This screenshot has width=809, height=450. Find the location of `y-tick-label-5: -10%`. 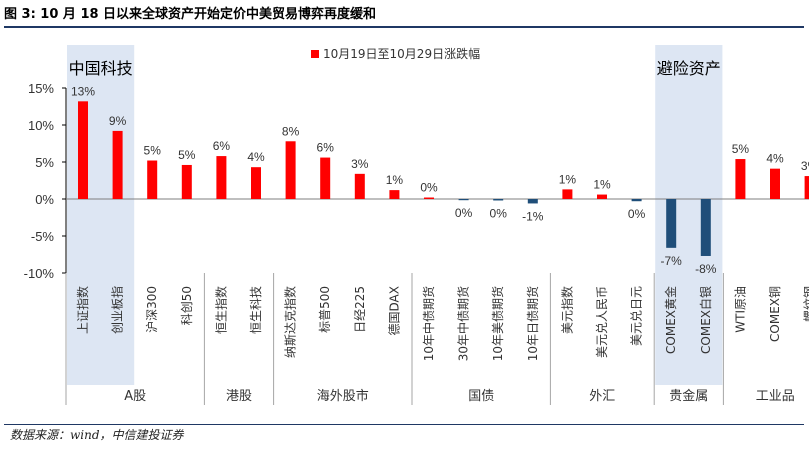

y-tick-label-5: -10% is located at coordinates (39, 273).